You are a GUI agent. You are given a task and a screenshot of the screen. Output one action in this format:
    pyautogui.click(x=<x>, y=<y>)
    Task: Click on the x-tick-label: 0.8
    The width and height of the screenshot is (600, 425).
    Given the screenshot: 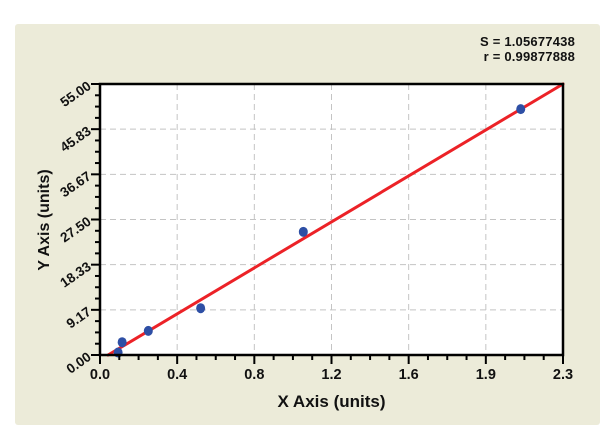 What is the action you would take?
    pyautogui.click(x=254, y=375)
    